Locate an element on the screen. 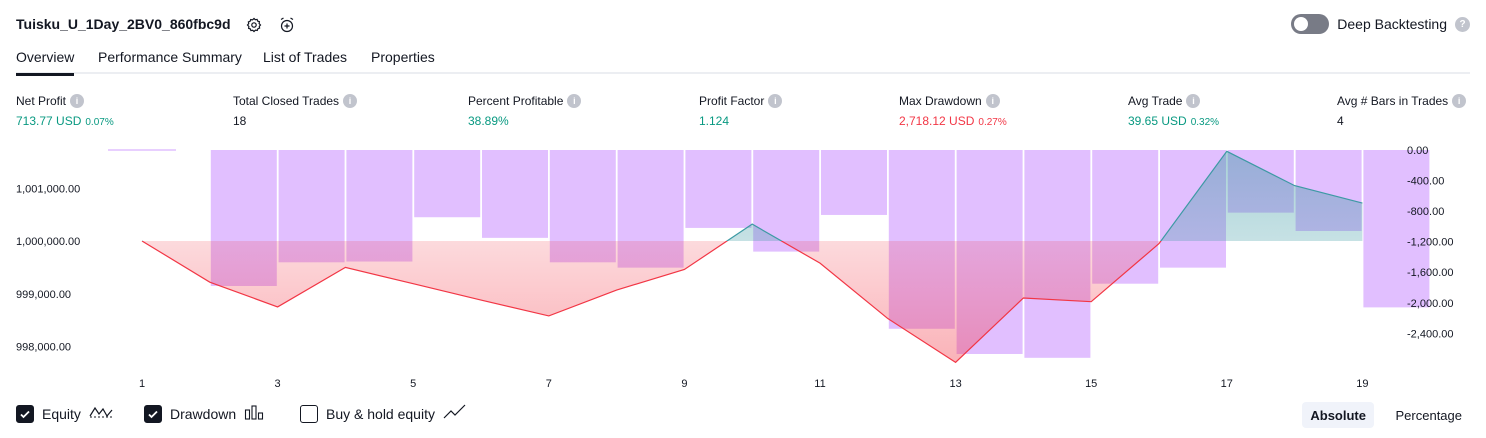 The width and height of the screenshot is (1486, 438). deep-backtesting-label: Deep Backtesting is located at coordinates (1392, 24).